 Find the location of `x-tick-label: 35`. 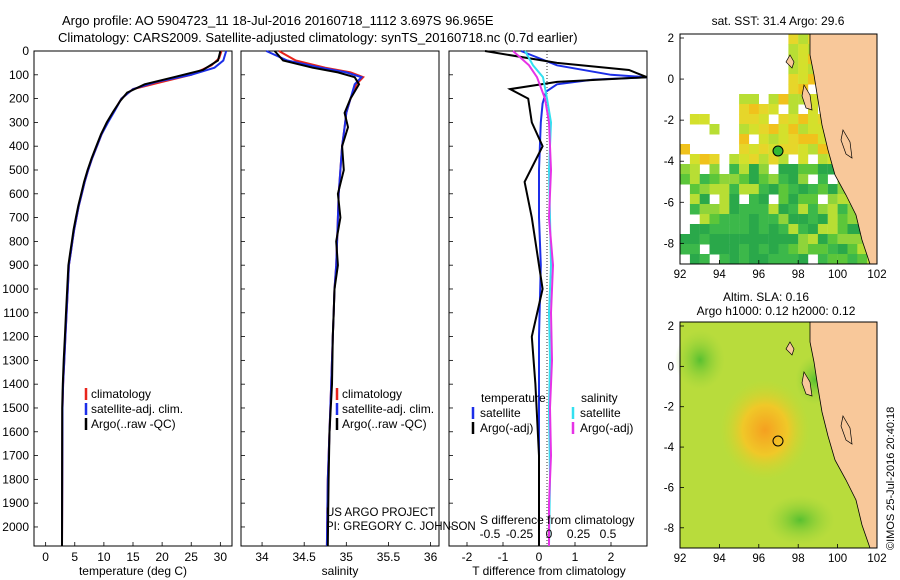

x-tick-label: 35 is located at coordinates (347, 557).